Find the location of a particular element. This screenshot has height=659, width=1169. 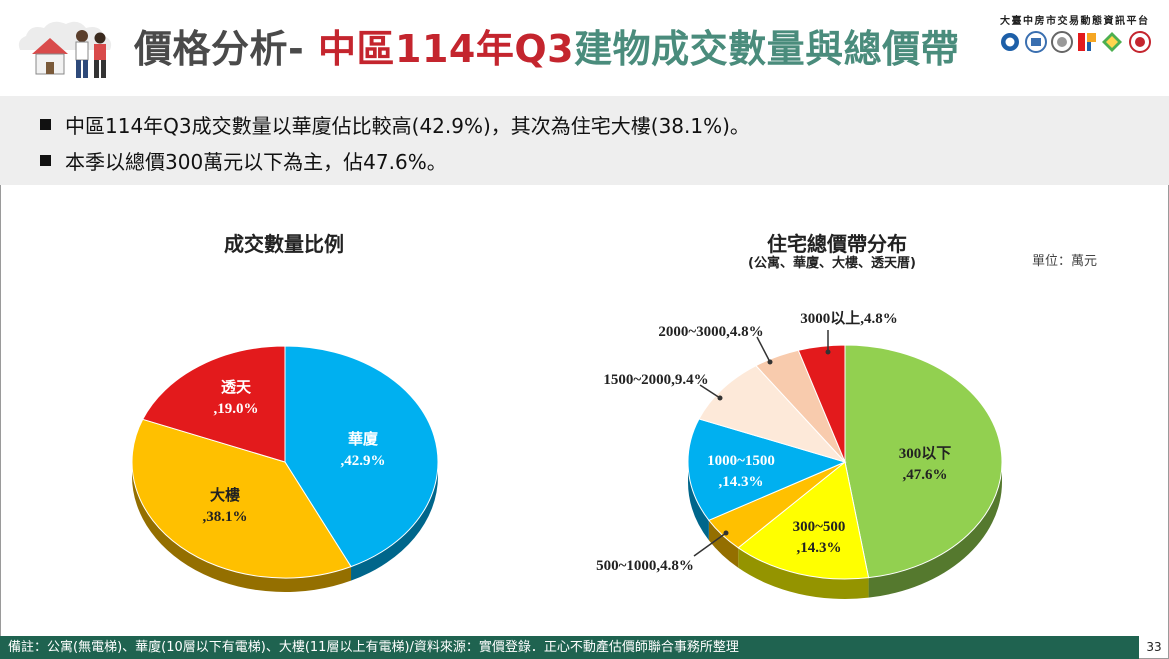

people-house-illustration is located at coordinates (65, 49).